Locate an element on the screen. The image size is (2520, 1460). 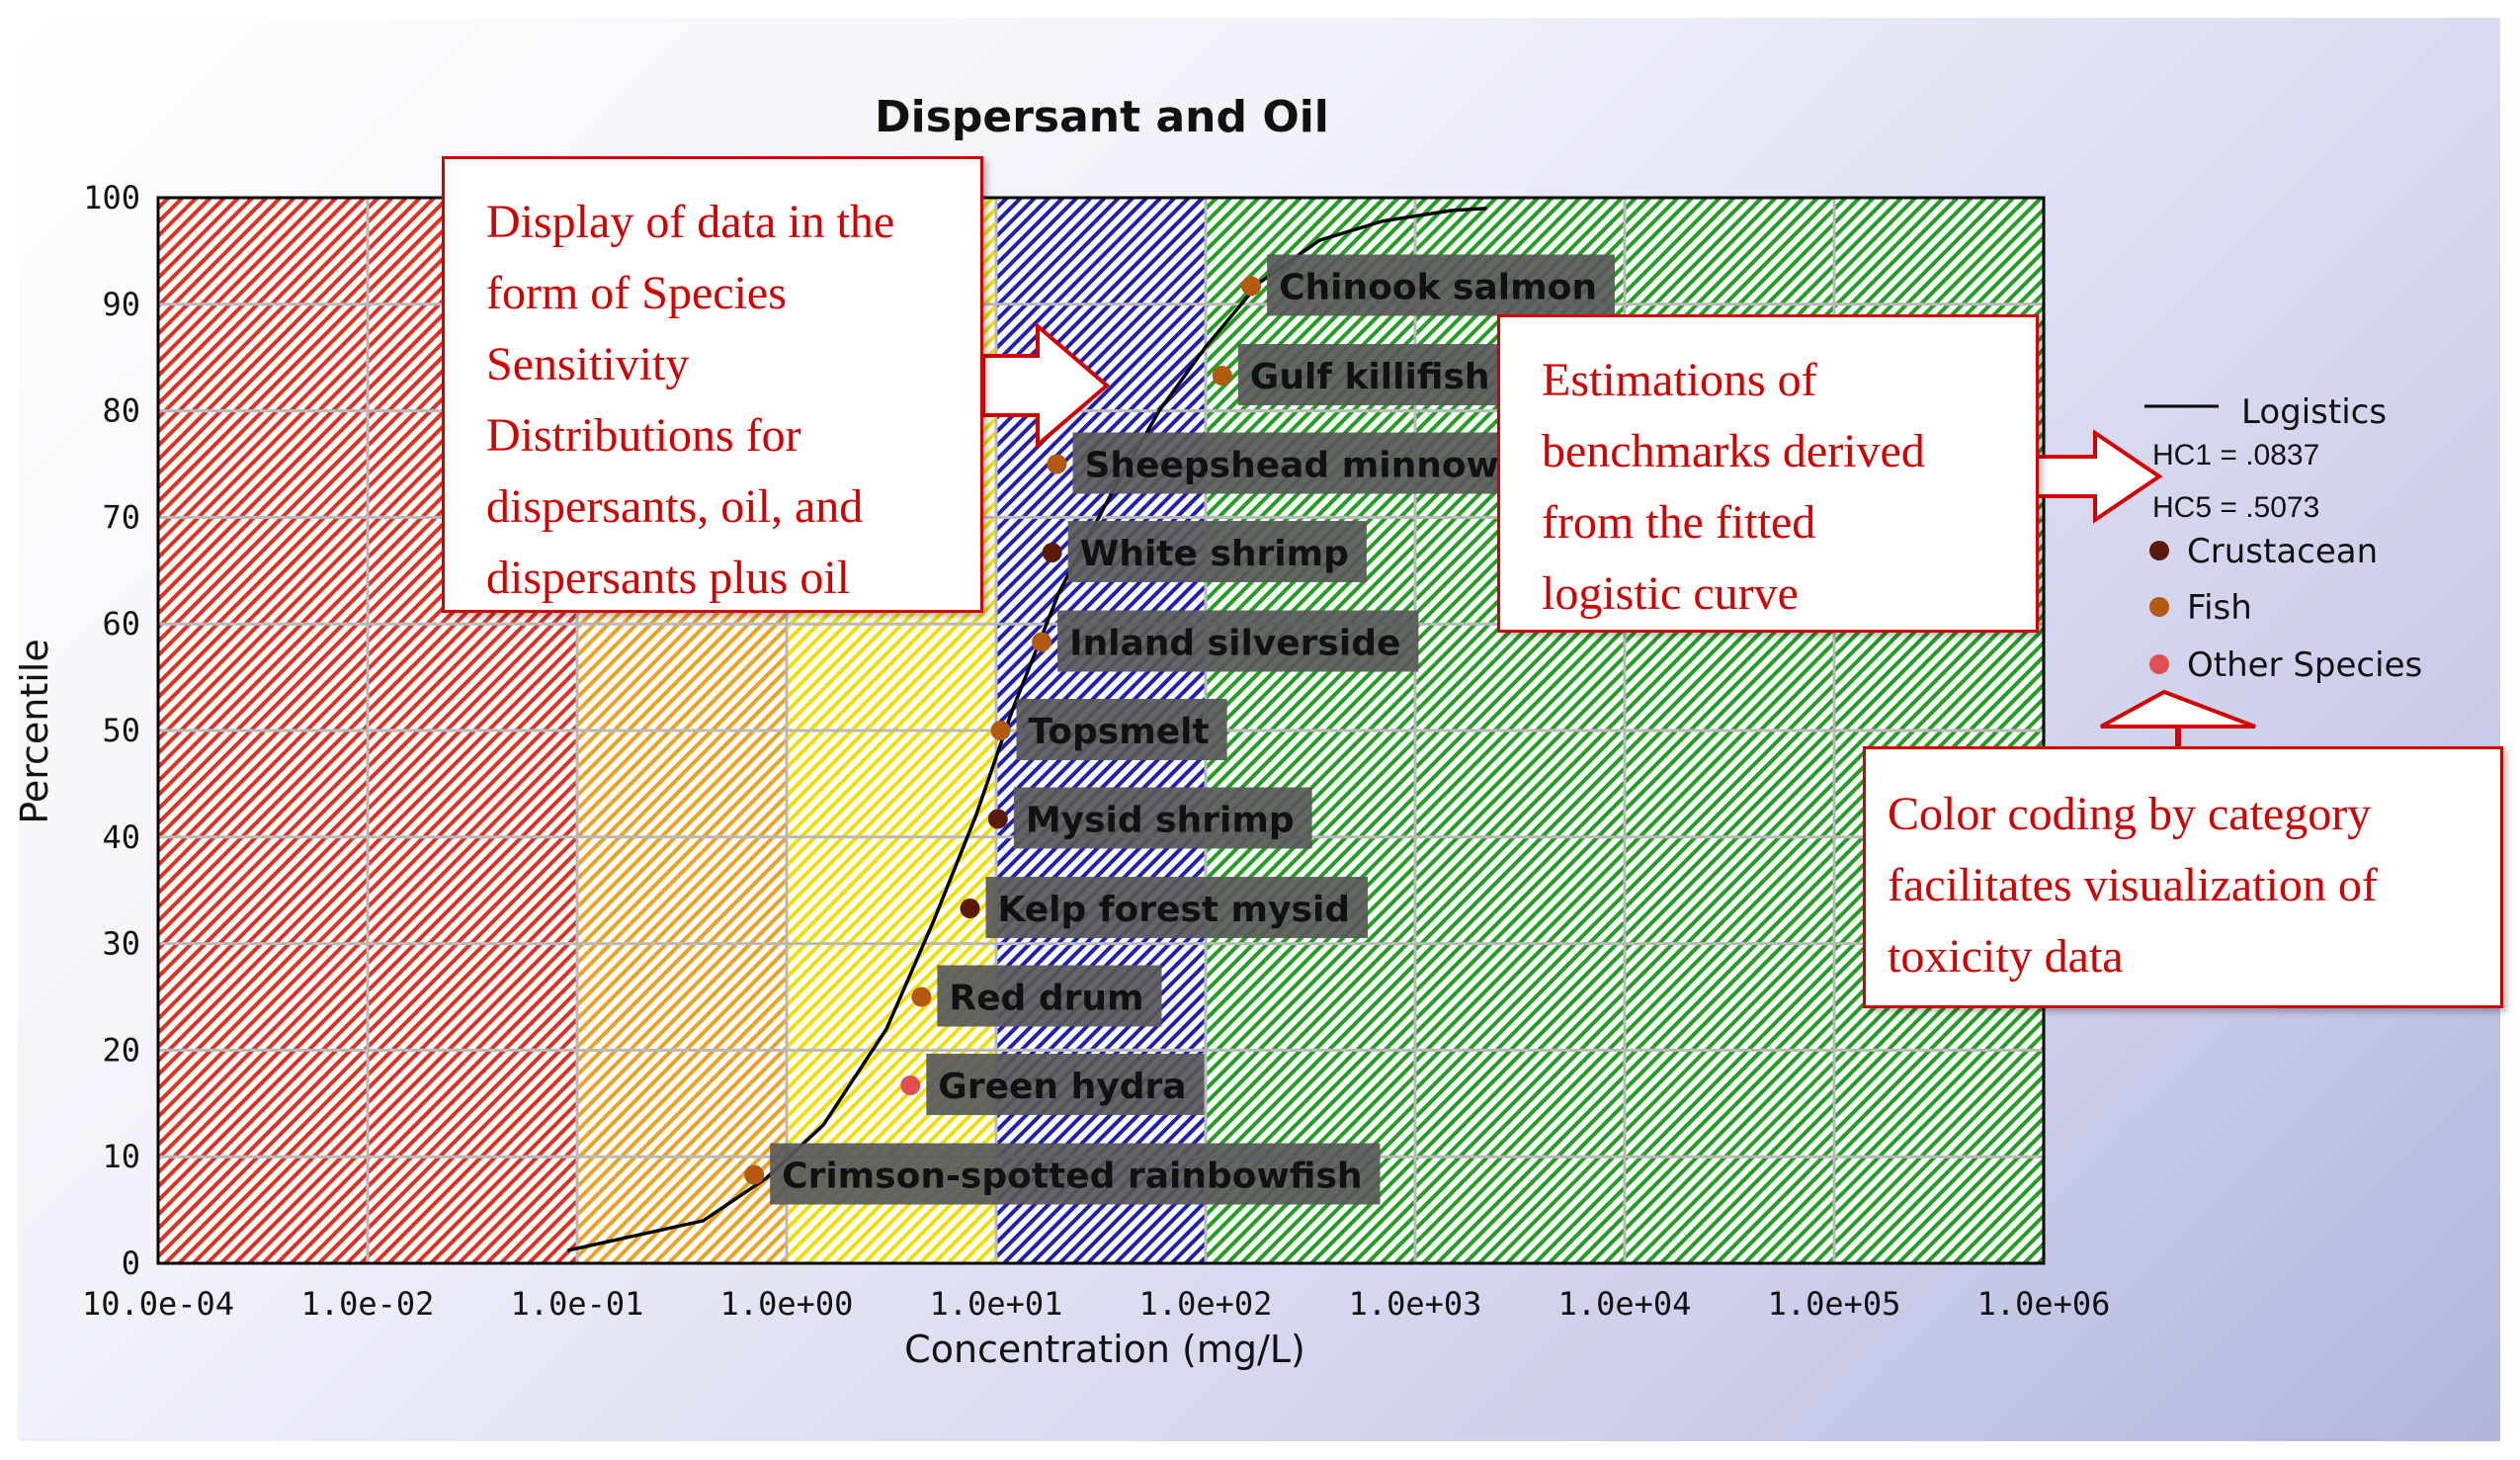
y-tick-label: 100 is located at coordinates (111, 197).